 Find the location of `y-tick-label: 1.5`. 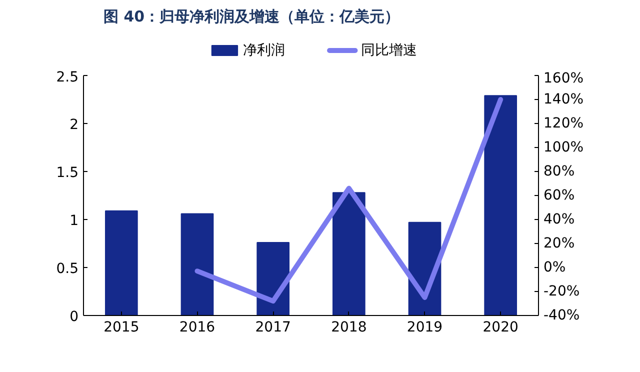

y-tick-label: 1.5 is located at coordinates (67, 173).